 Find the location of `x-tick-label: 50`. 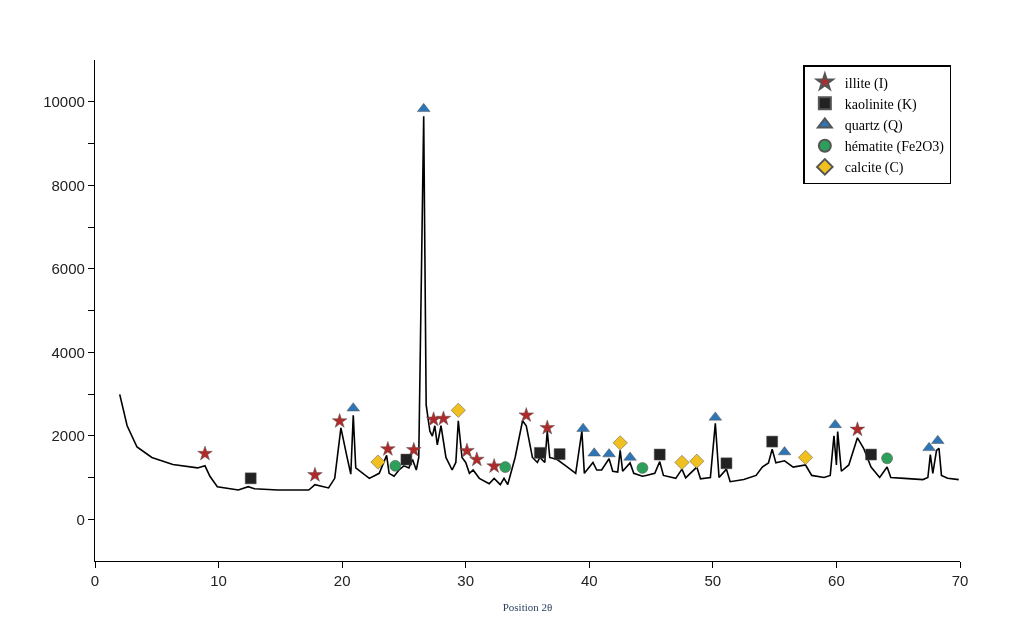

x-tick-label: 50 is located at coordinates (713, 581).